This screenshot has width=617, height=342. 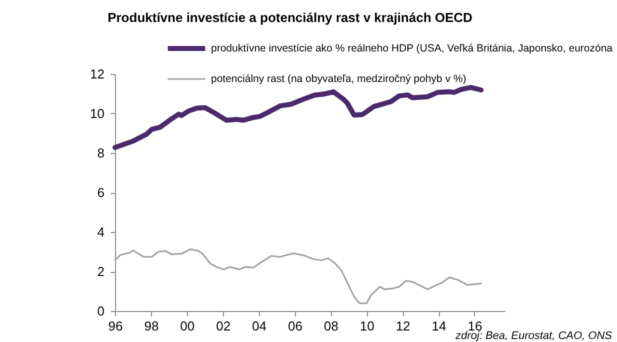 I want to click on x-tick-label: 96, so click(x=115, y=326).